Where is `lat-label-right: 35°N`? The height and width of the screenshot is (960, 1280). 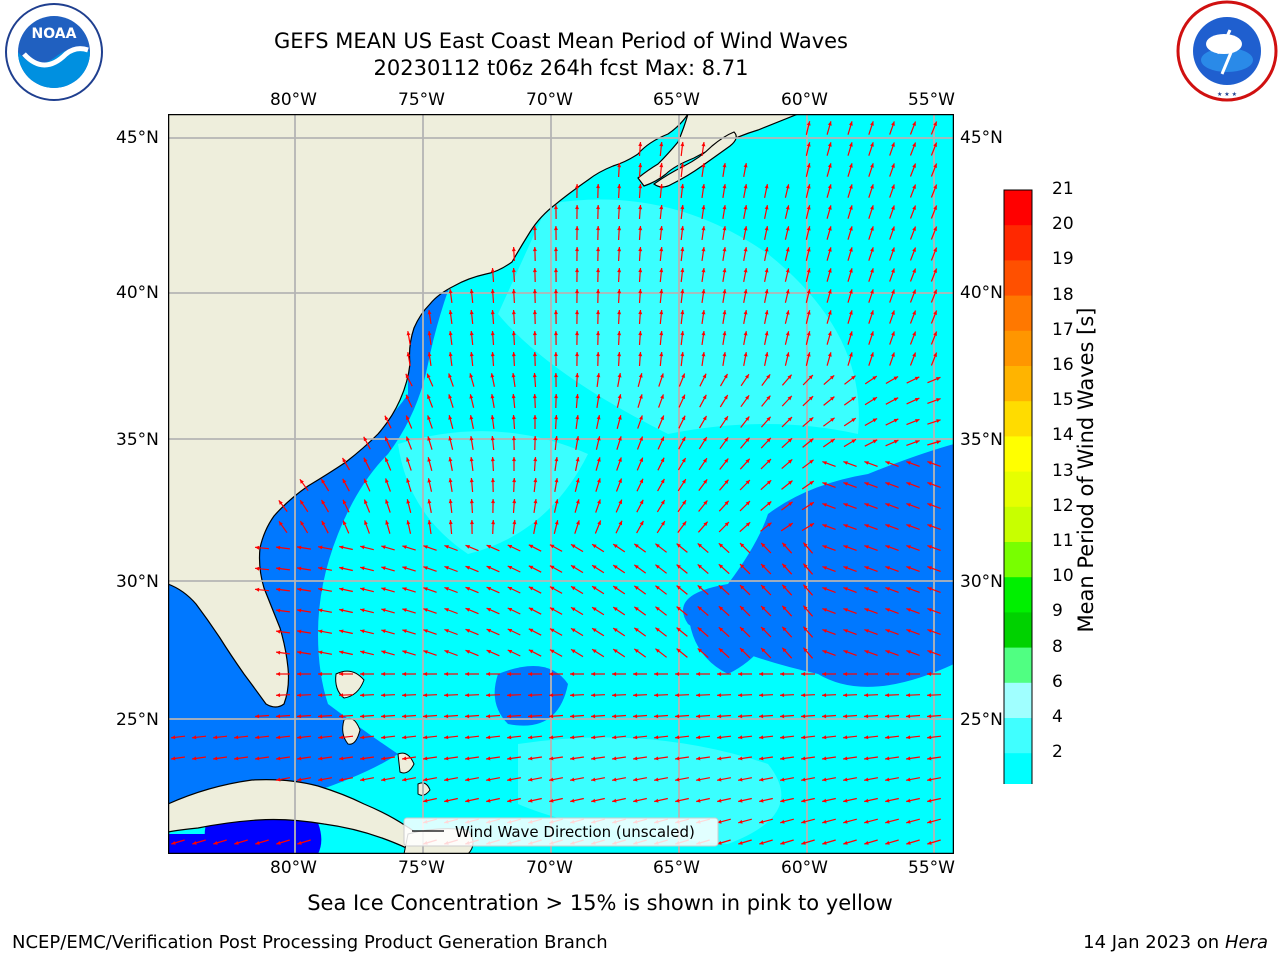
lat-label-right: 35°N is located at coordinates (981, 440).